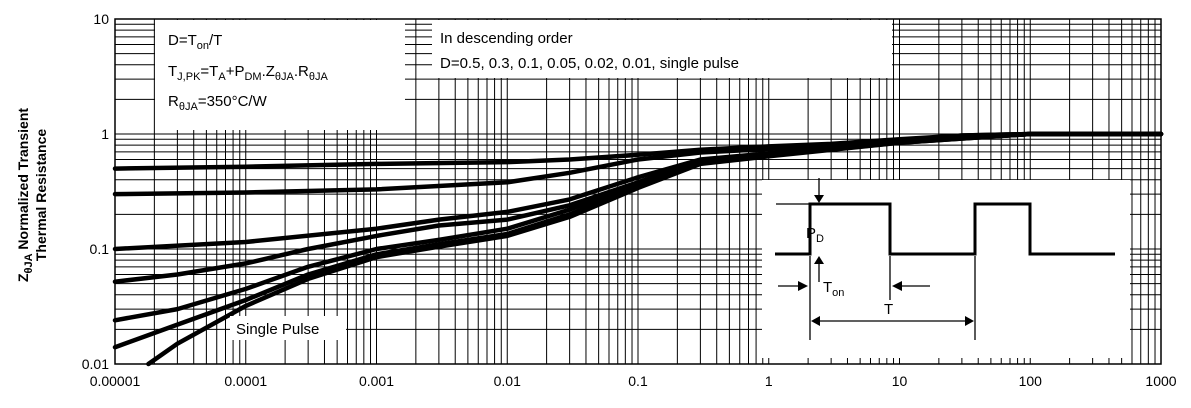  Describe the element at coordinates (803, 286) in the screenshot. I see `ton-arrowhead-left` at that location.